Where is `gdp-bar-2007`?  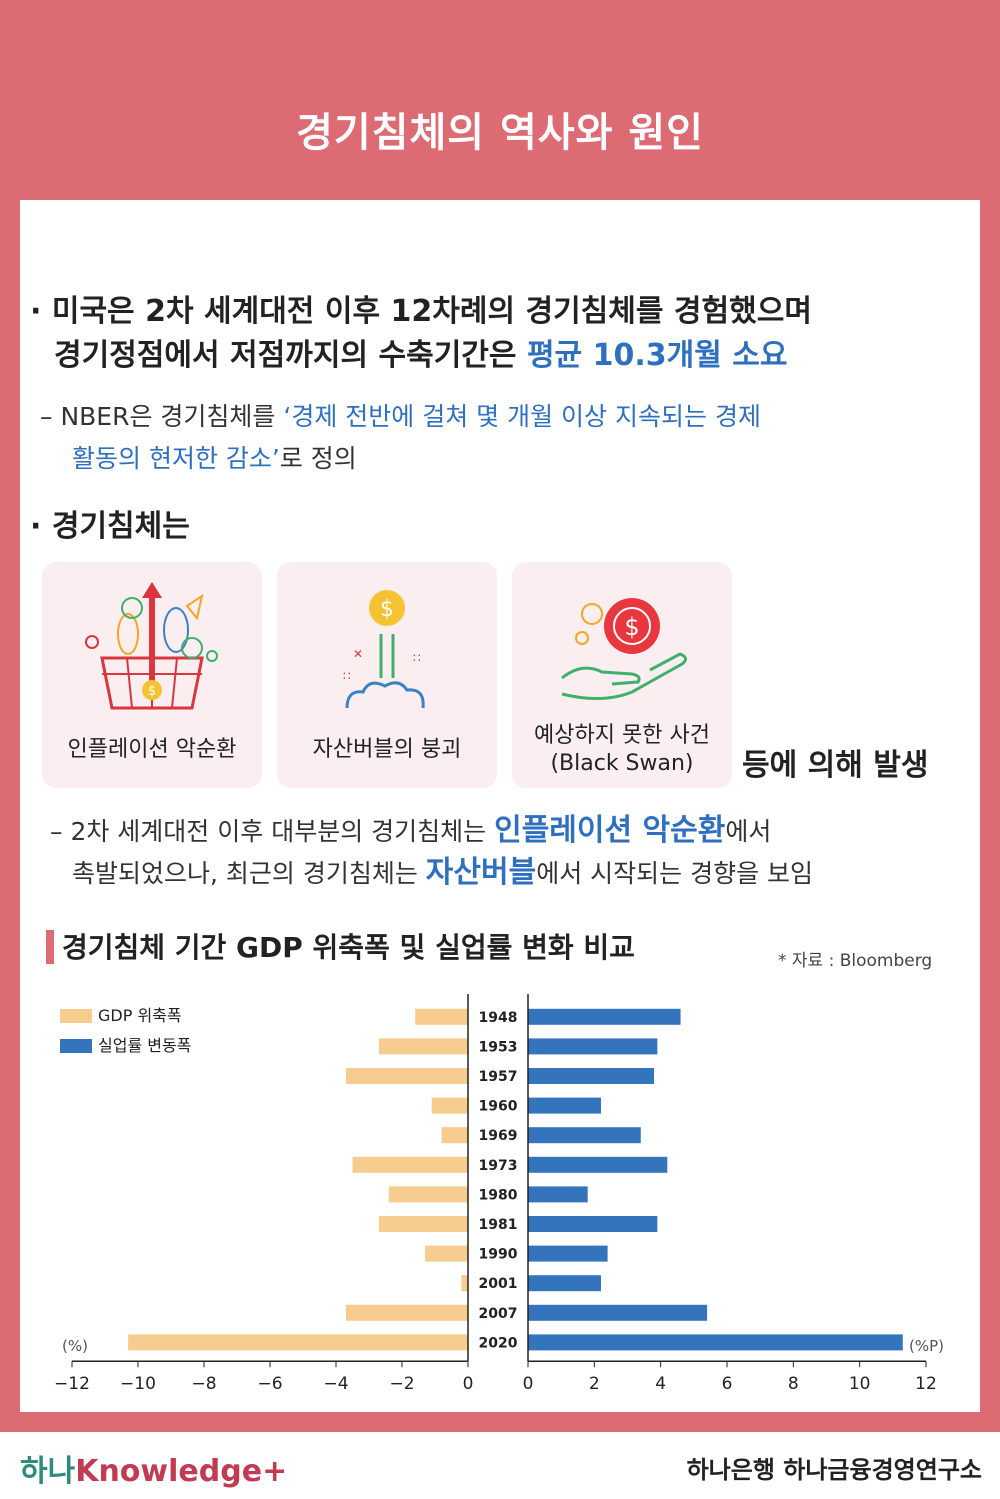
gdp-bar-2007 is located at coordinates (406, 1312).